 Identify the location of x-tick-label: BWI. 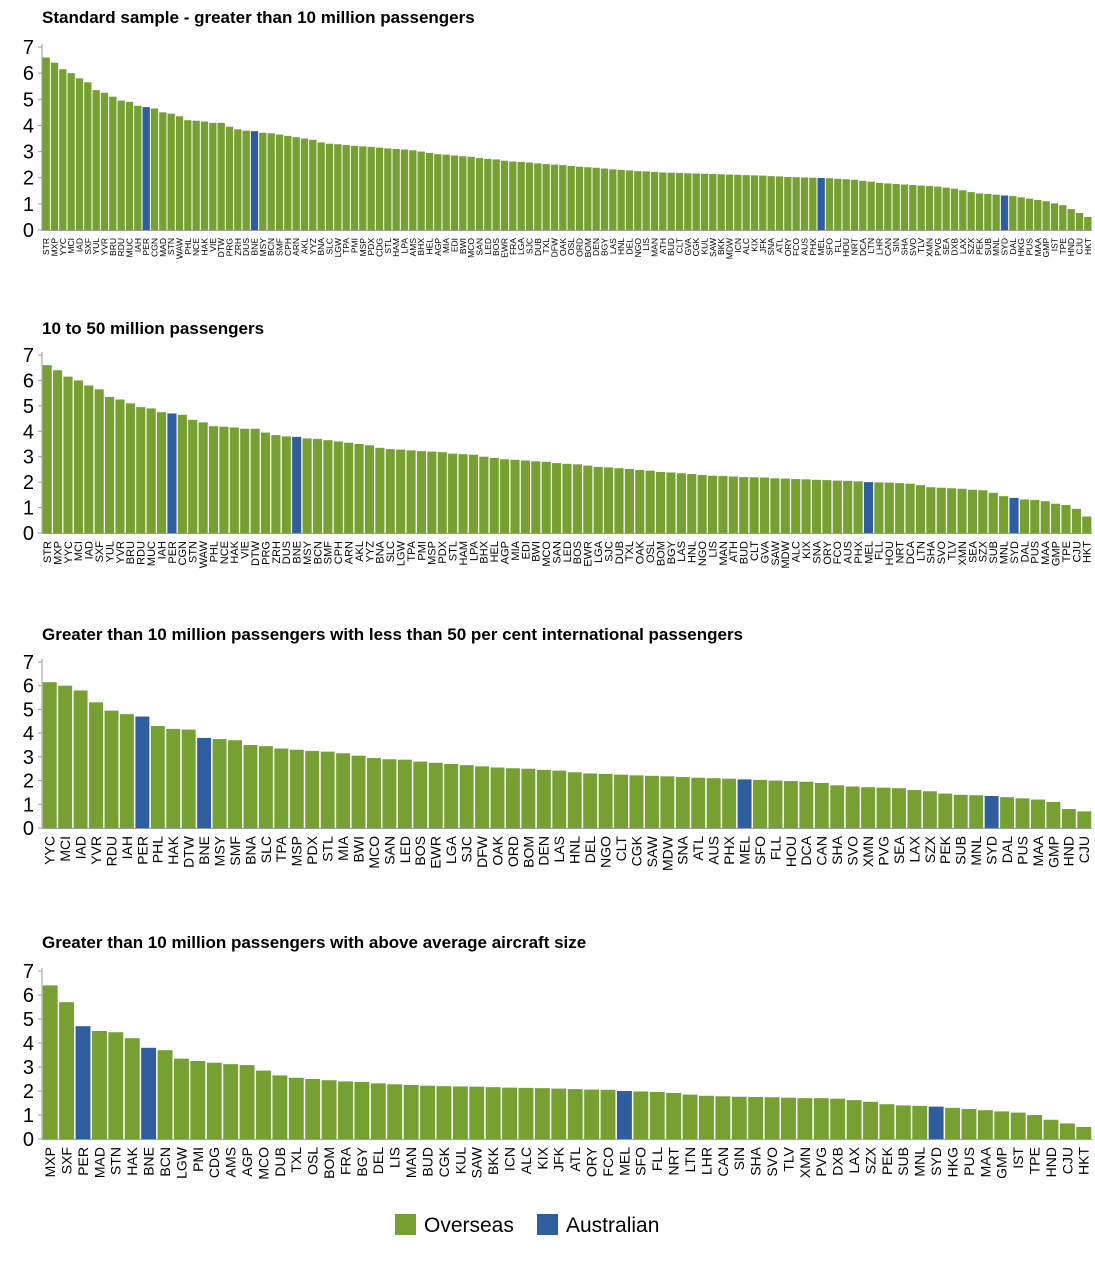
(463, 246).